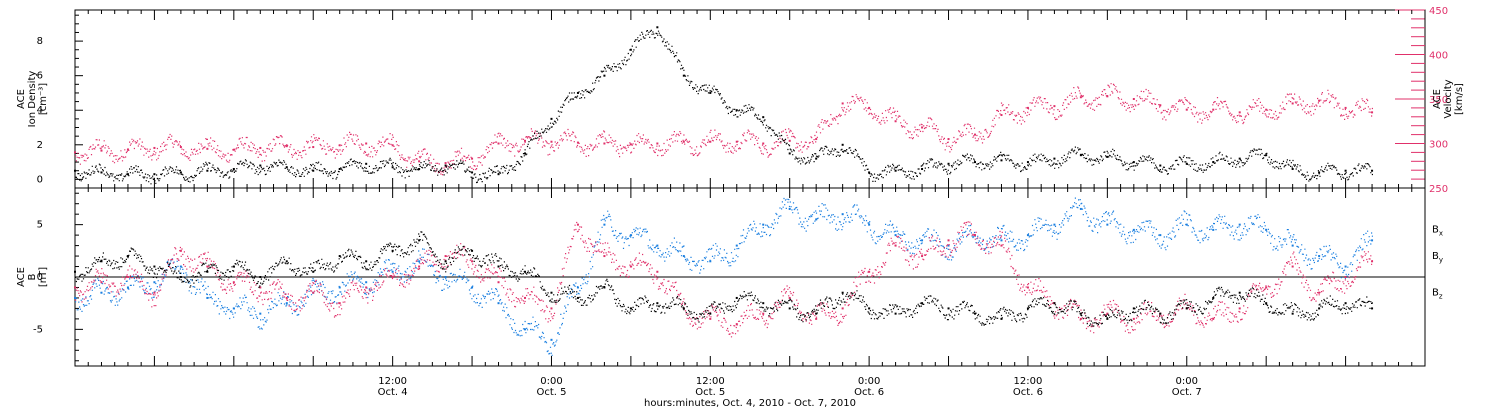 The height and width of the screenshot is (410, 1500). I want to click on b-label-line: [nT], so click(43, 277).